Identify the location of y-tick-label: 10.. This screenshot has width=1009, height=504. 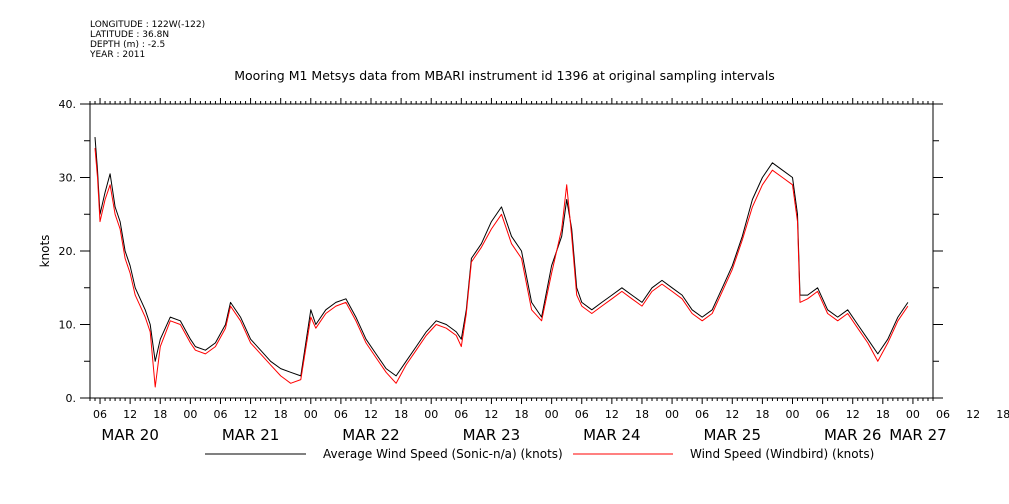
(68, 325).